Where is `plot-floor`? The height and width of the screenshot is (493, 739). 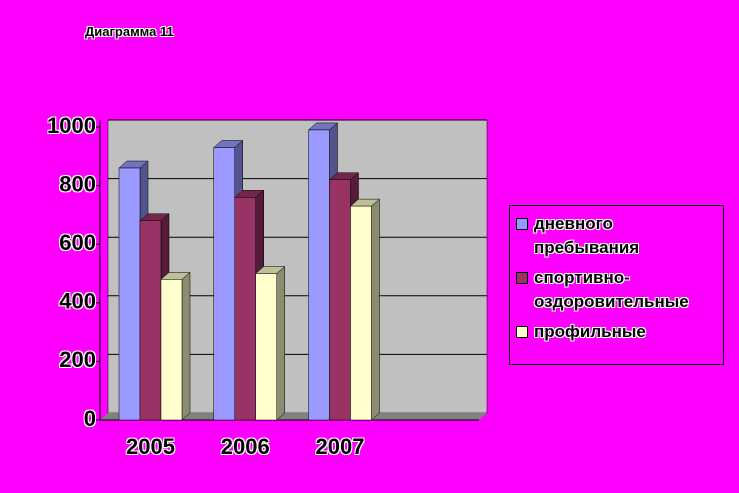 plot-floor is located at coordinates (293, 416).